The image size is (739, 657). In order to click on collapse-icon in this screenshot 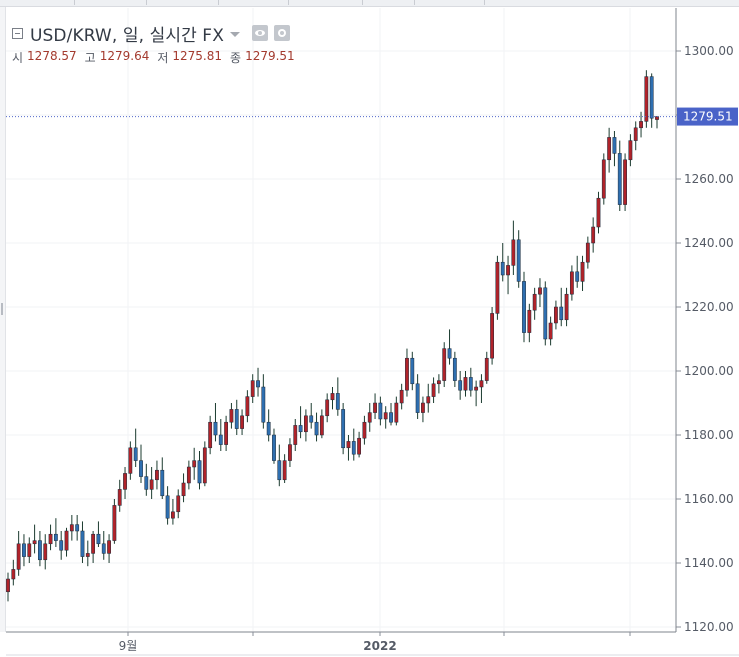, I will do `click(17, 33)`.